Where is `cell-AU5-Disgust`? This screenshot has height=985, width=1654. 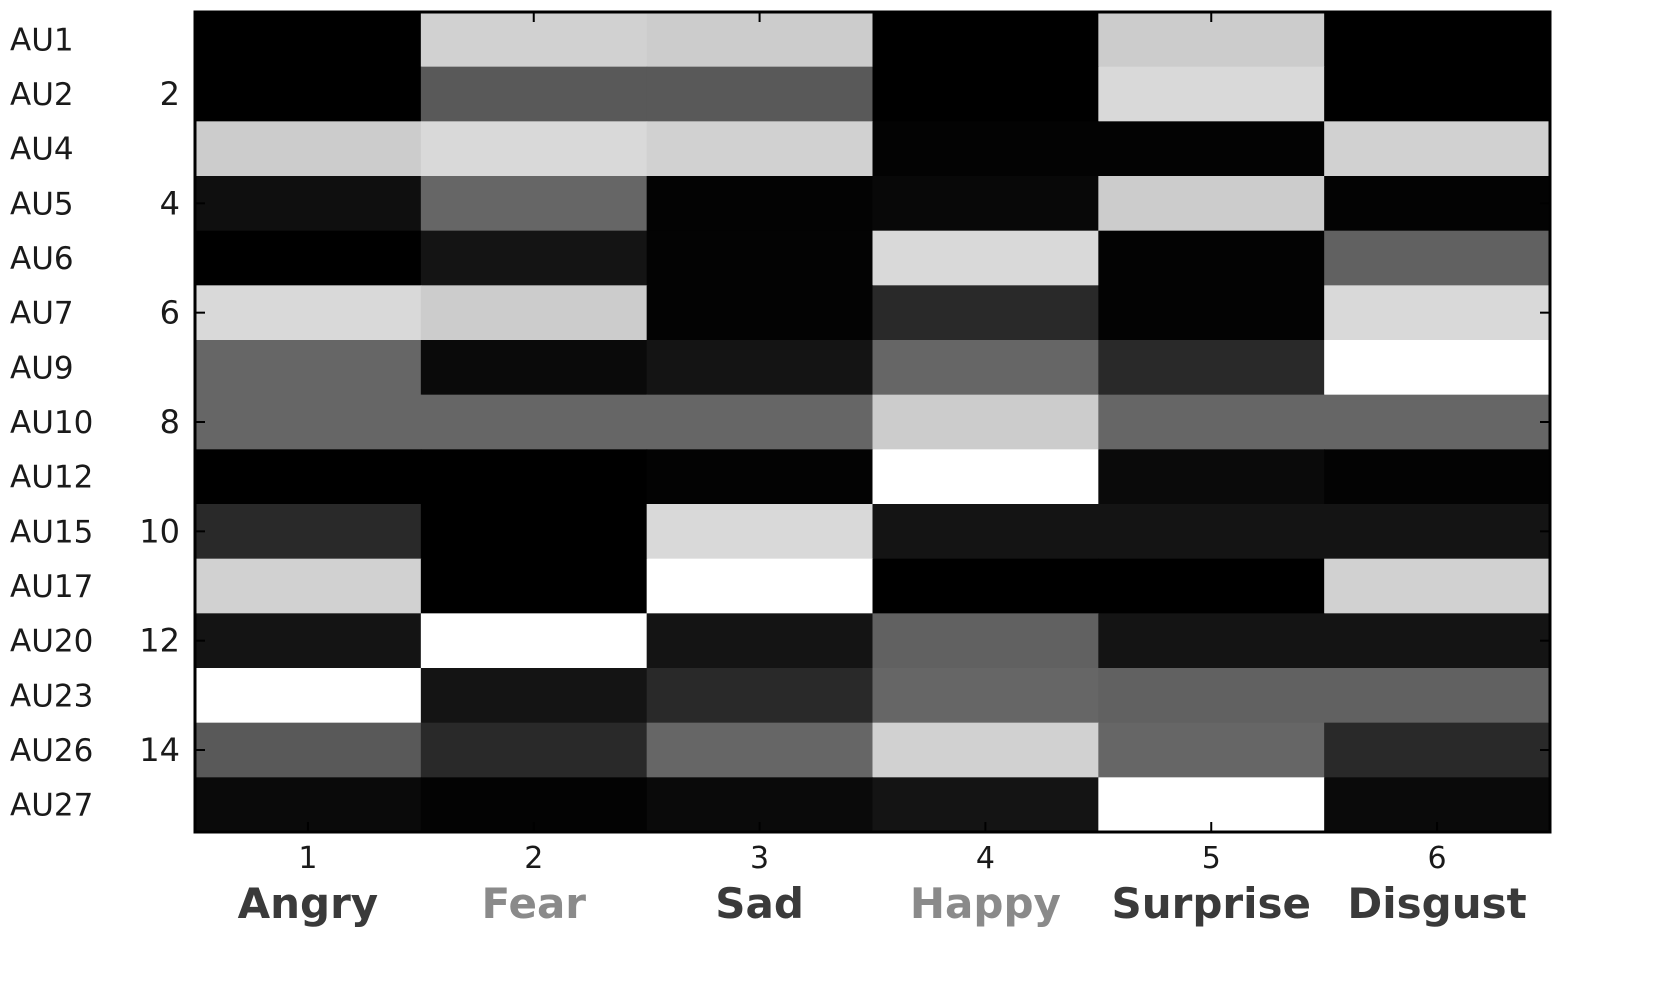 cell-AU5-Disgust is located at coordinates (1437, 204).